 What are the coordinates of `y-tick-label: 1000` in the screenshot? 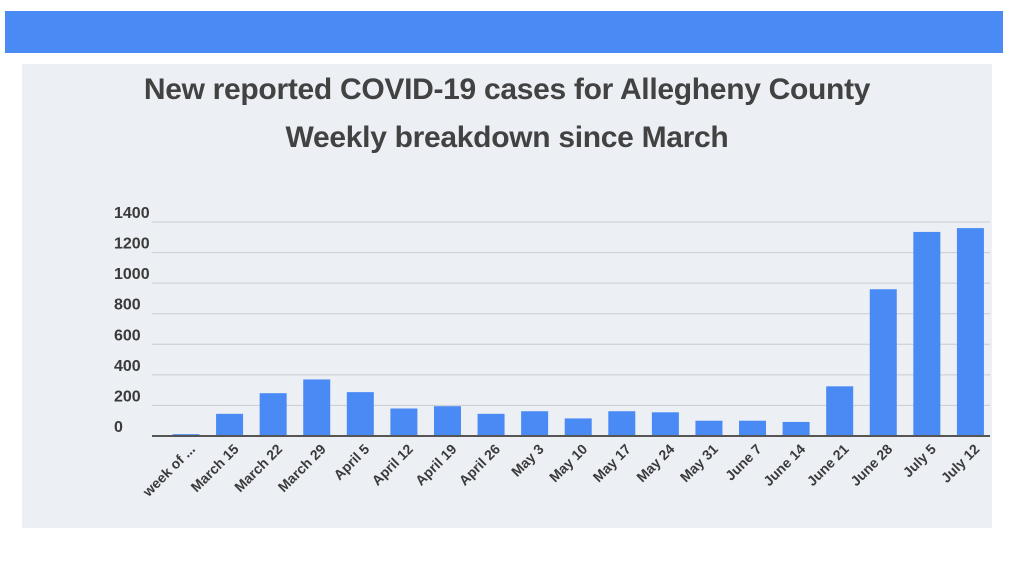 It's located at (132, 274).